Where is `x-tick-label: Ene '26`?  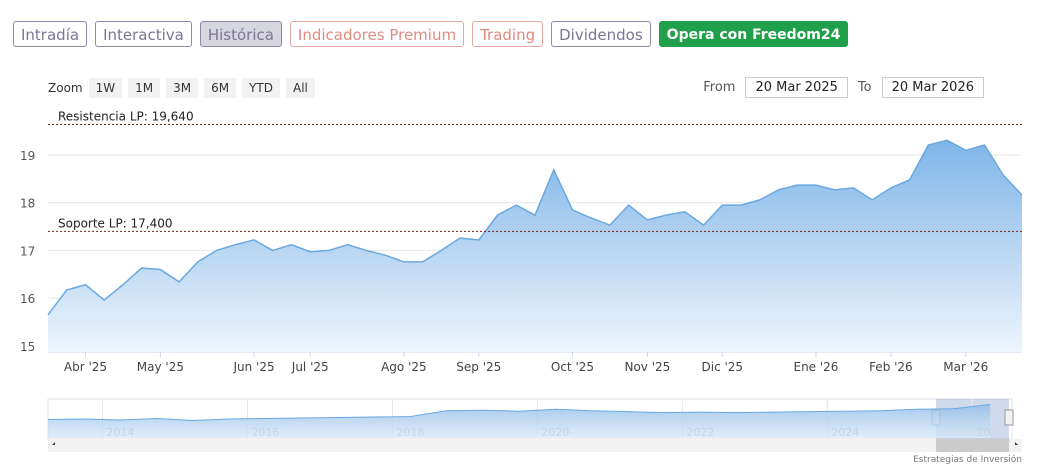 x-tick-label: Ene '26 is located at coordinates (815, 367).